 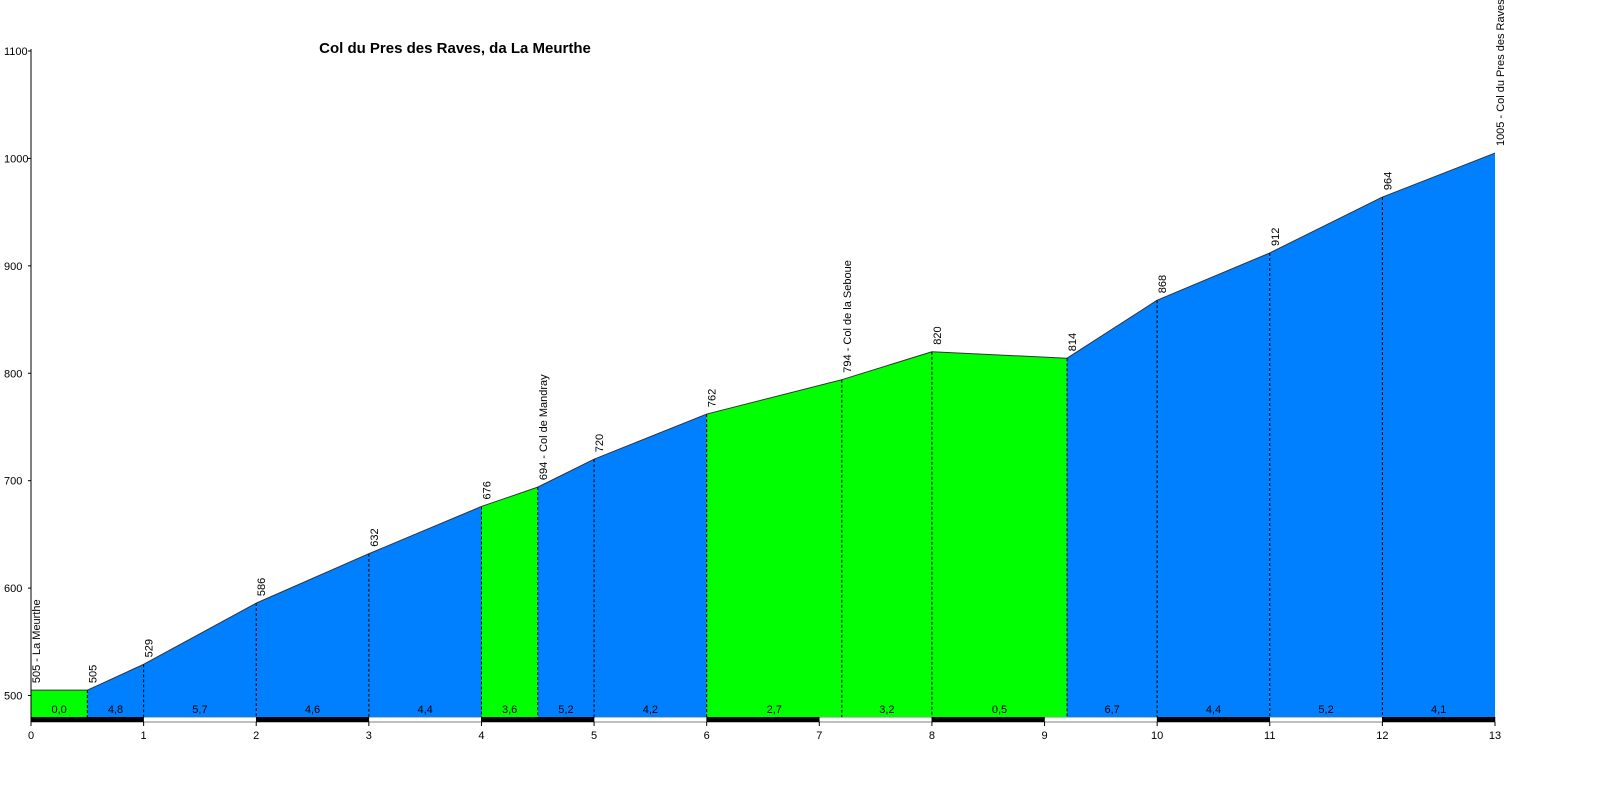 What do you see at coordinates (600, 443) in the screenshot?
I see `elevation-label: 720` at bounding box center [600, 443].